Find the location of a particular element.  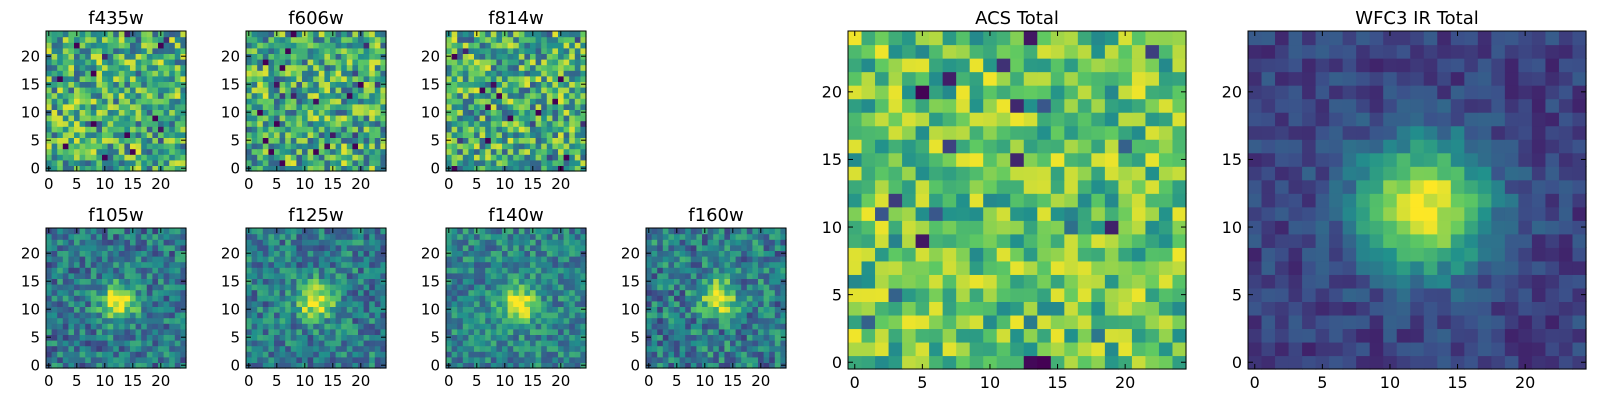

x-tick-label: 0 is located at coordinates (49, 184).